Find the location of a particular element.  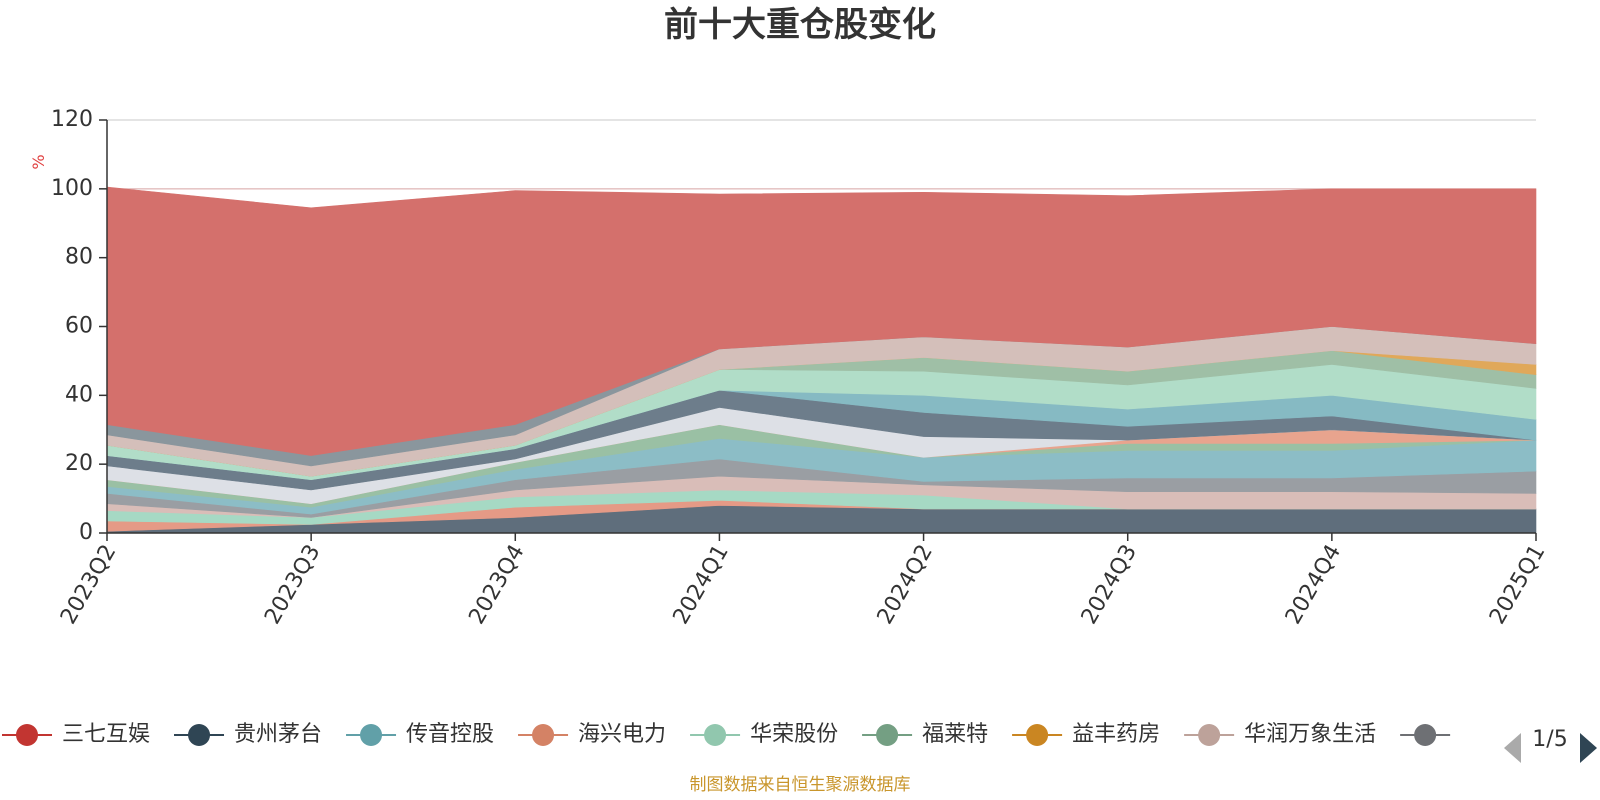

legend-label: 传音控股 is located at coordinates (450, 734).